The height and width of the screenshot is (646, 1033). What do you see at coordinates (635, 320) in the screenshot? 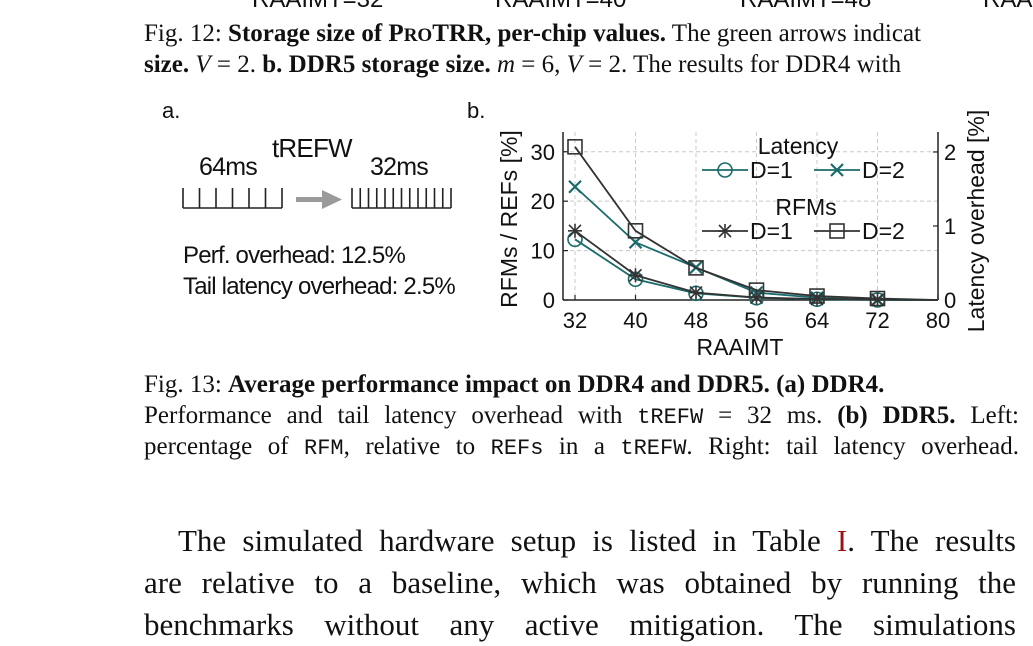
I see `x-tick-label: 40` at bounding box center [635, 320].